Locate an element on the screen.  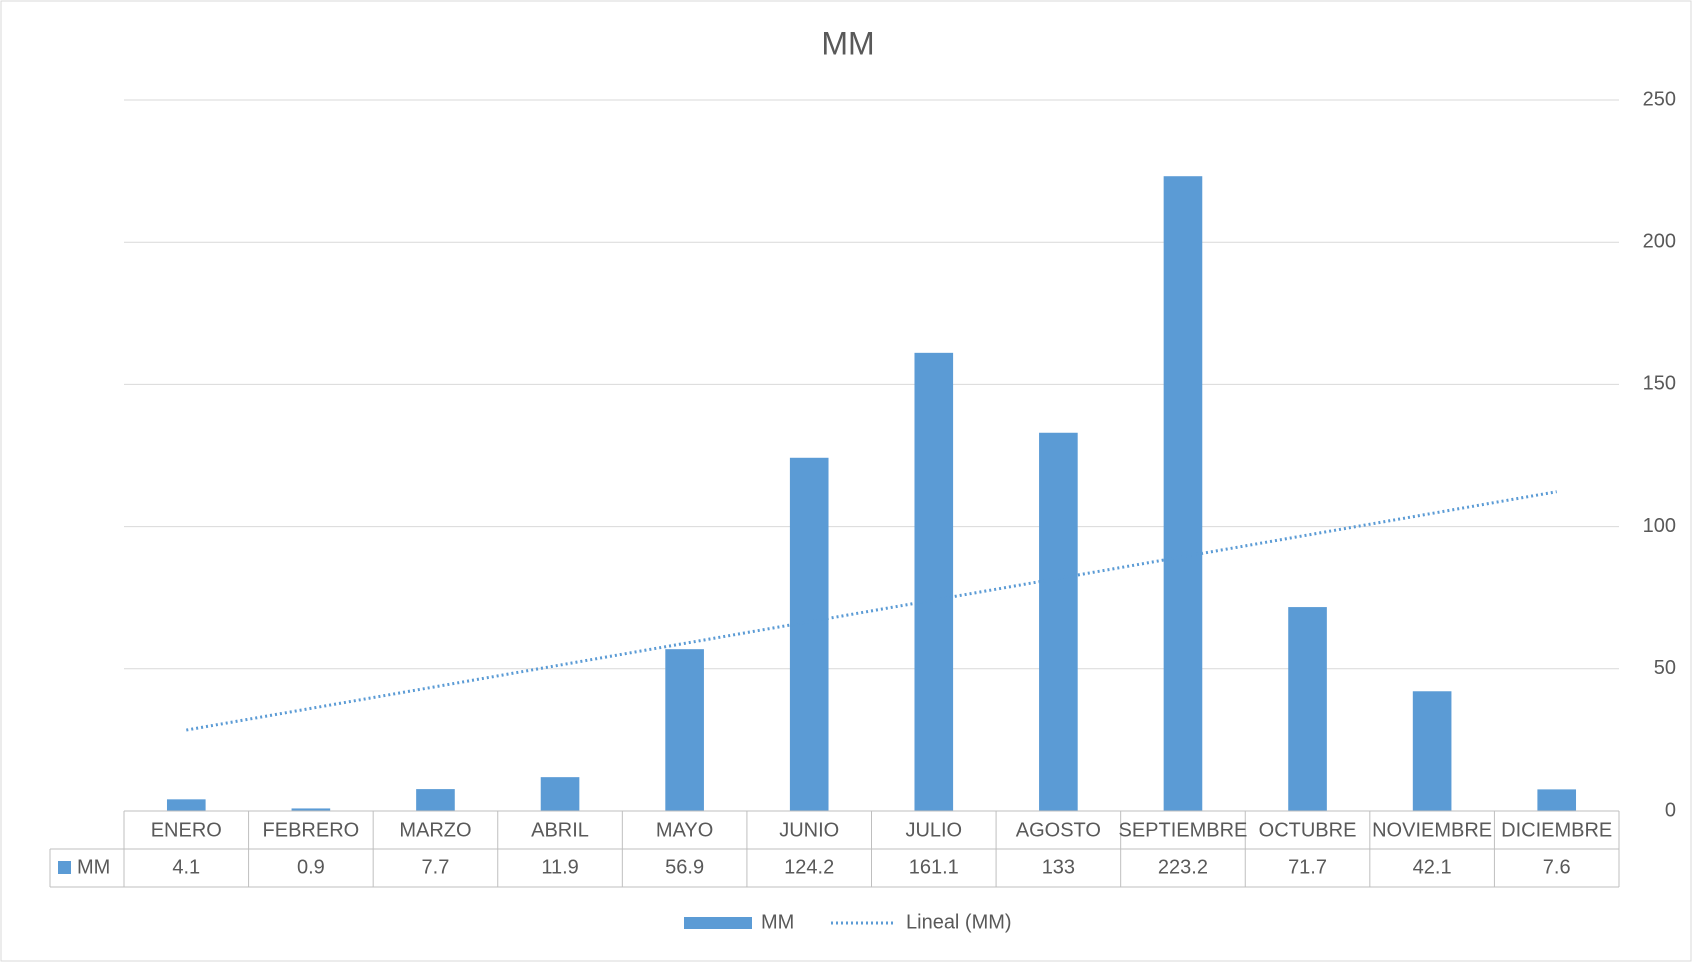
x-tick-label: NOVIEMBRE is located at coordinates (1432, 830).